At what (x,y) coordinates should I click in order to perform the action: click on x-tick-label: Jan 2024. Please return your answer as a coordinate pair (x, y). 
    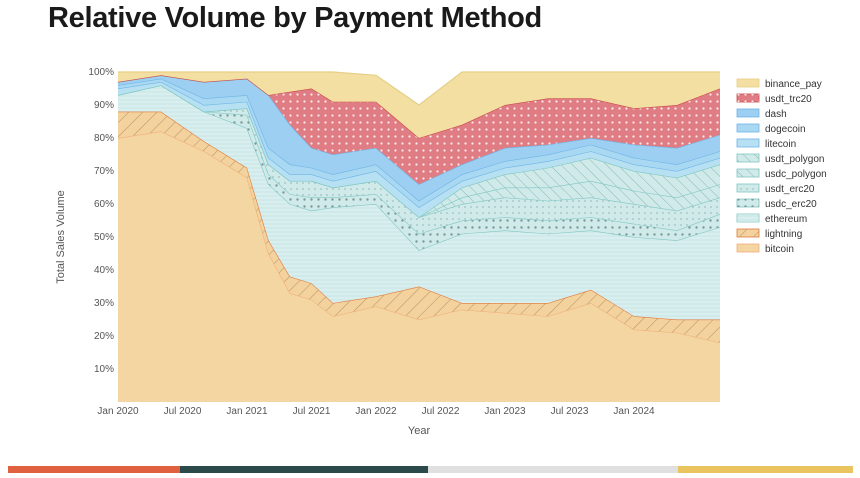
    Looking at the image, I should click on (634, 411).